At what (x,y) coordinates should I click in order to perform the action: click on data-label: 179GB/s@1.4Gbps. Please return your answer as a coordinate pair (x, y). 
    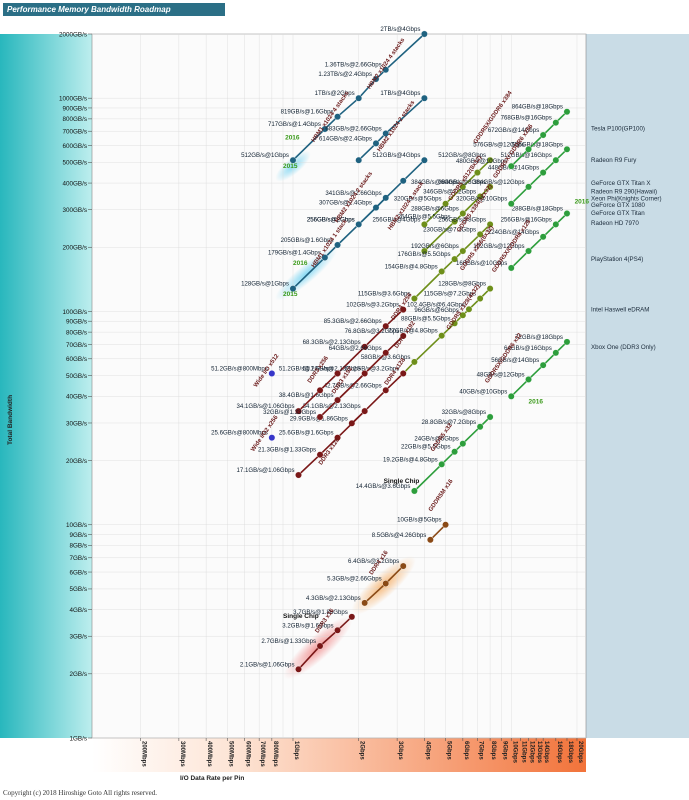
    Looking at the image, I should click on (294, 253).